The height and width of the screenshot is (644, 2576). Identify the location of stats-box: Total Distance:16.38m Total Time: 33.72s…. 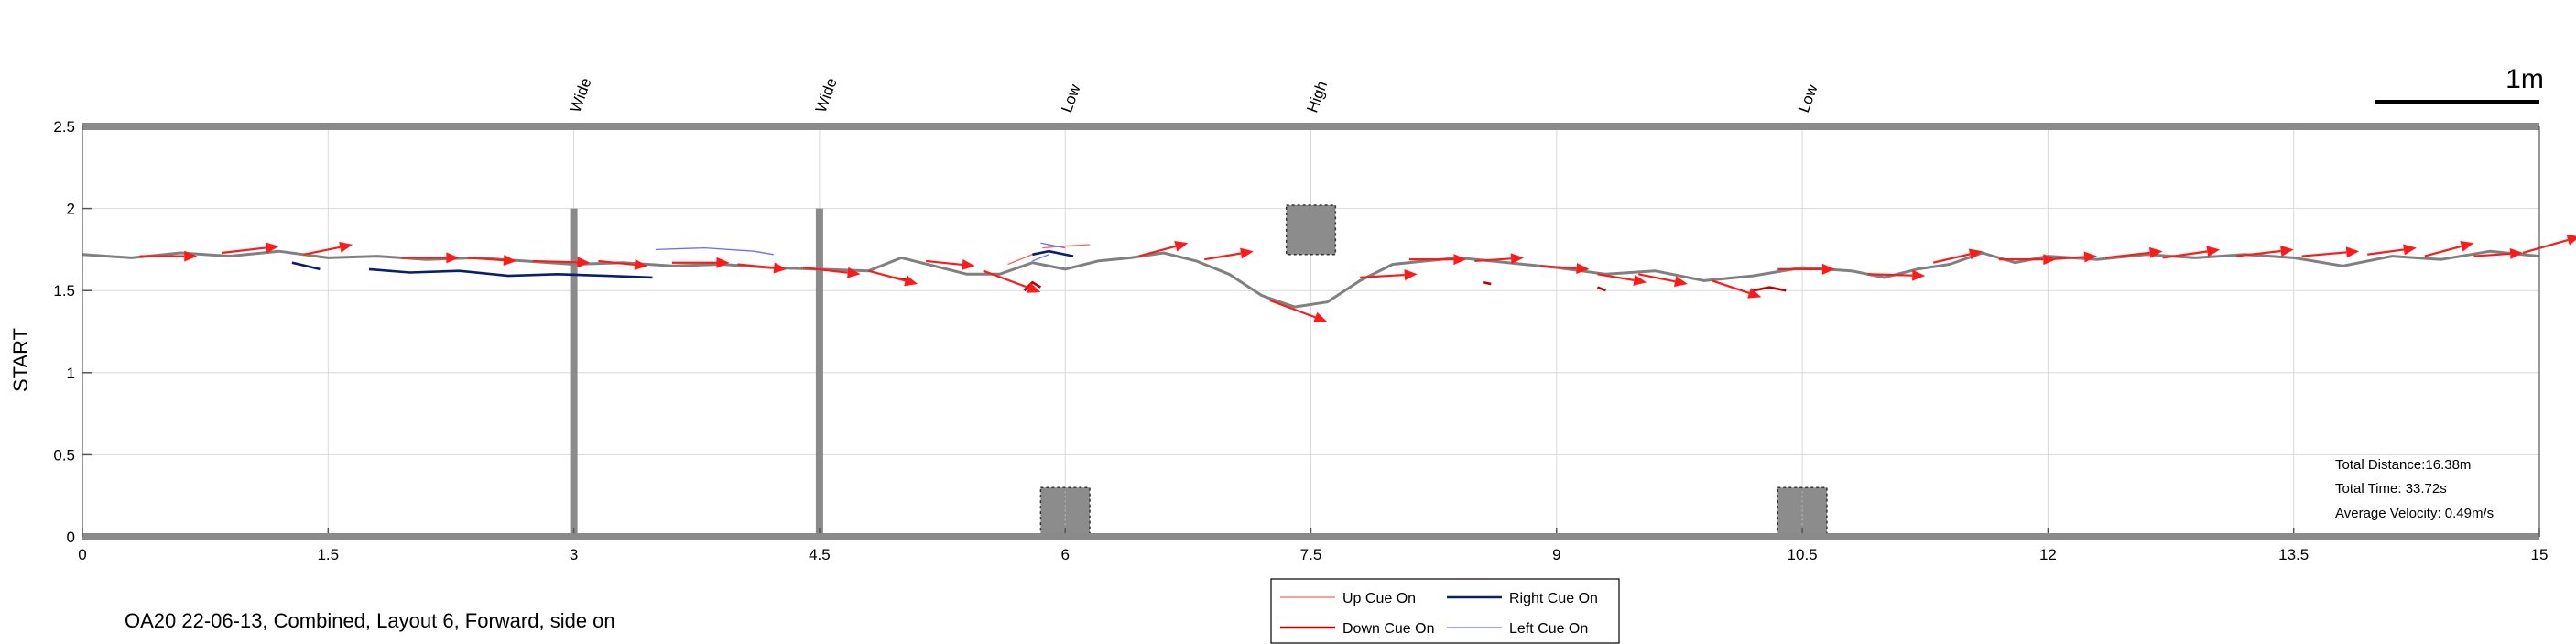
(2414, 489).